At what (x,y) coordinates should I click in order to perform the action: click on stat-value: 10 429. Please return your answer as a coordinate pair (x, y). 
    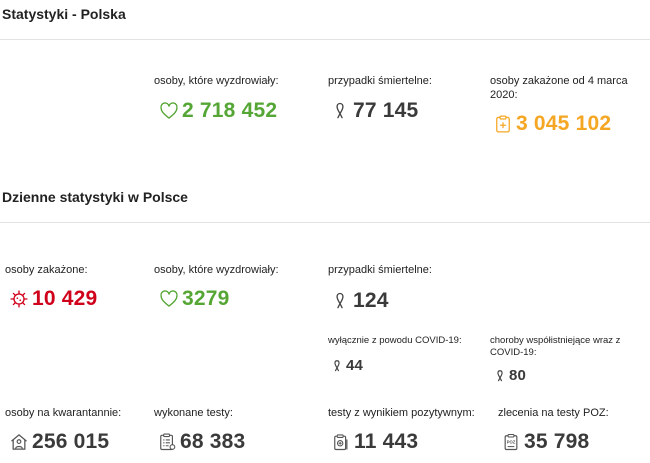
    Looking at the image, I should click on (65, 298).